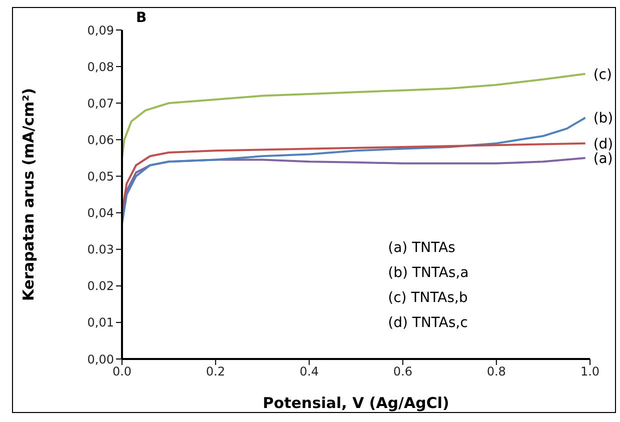 This screenshot has width=620, height=422. I want to click on y-tick-label: 0,00, so click(100, 359).